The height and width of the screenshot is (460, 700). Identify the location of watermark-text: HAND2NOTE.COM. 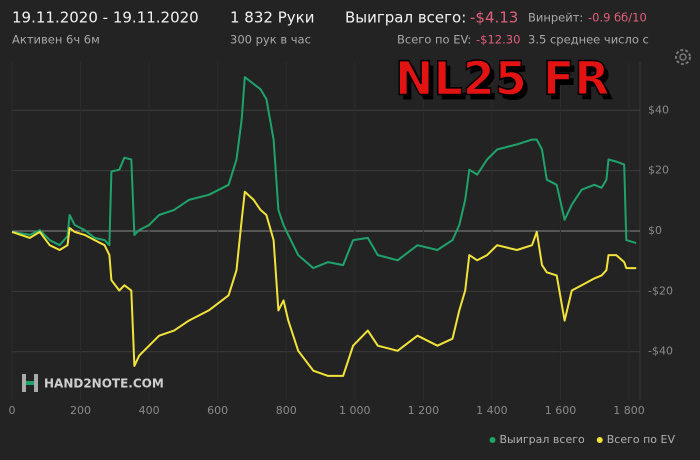
(104, 384).